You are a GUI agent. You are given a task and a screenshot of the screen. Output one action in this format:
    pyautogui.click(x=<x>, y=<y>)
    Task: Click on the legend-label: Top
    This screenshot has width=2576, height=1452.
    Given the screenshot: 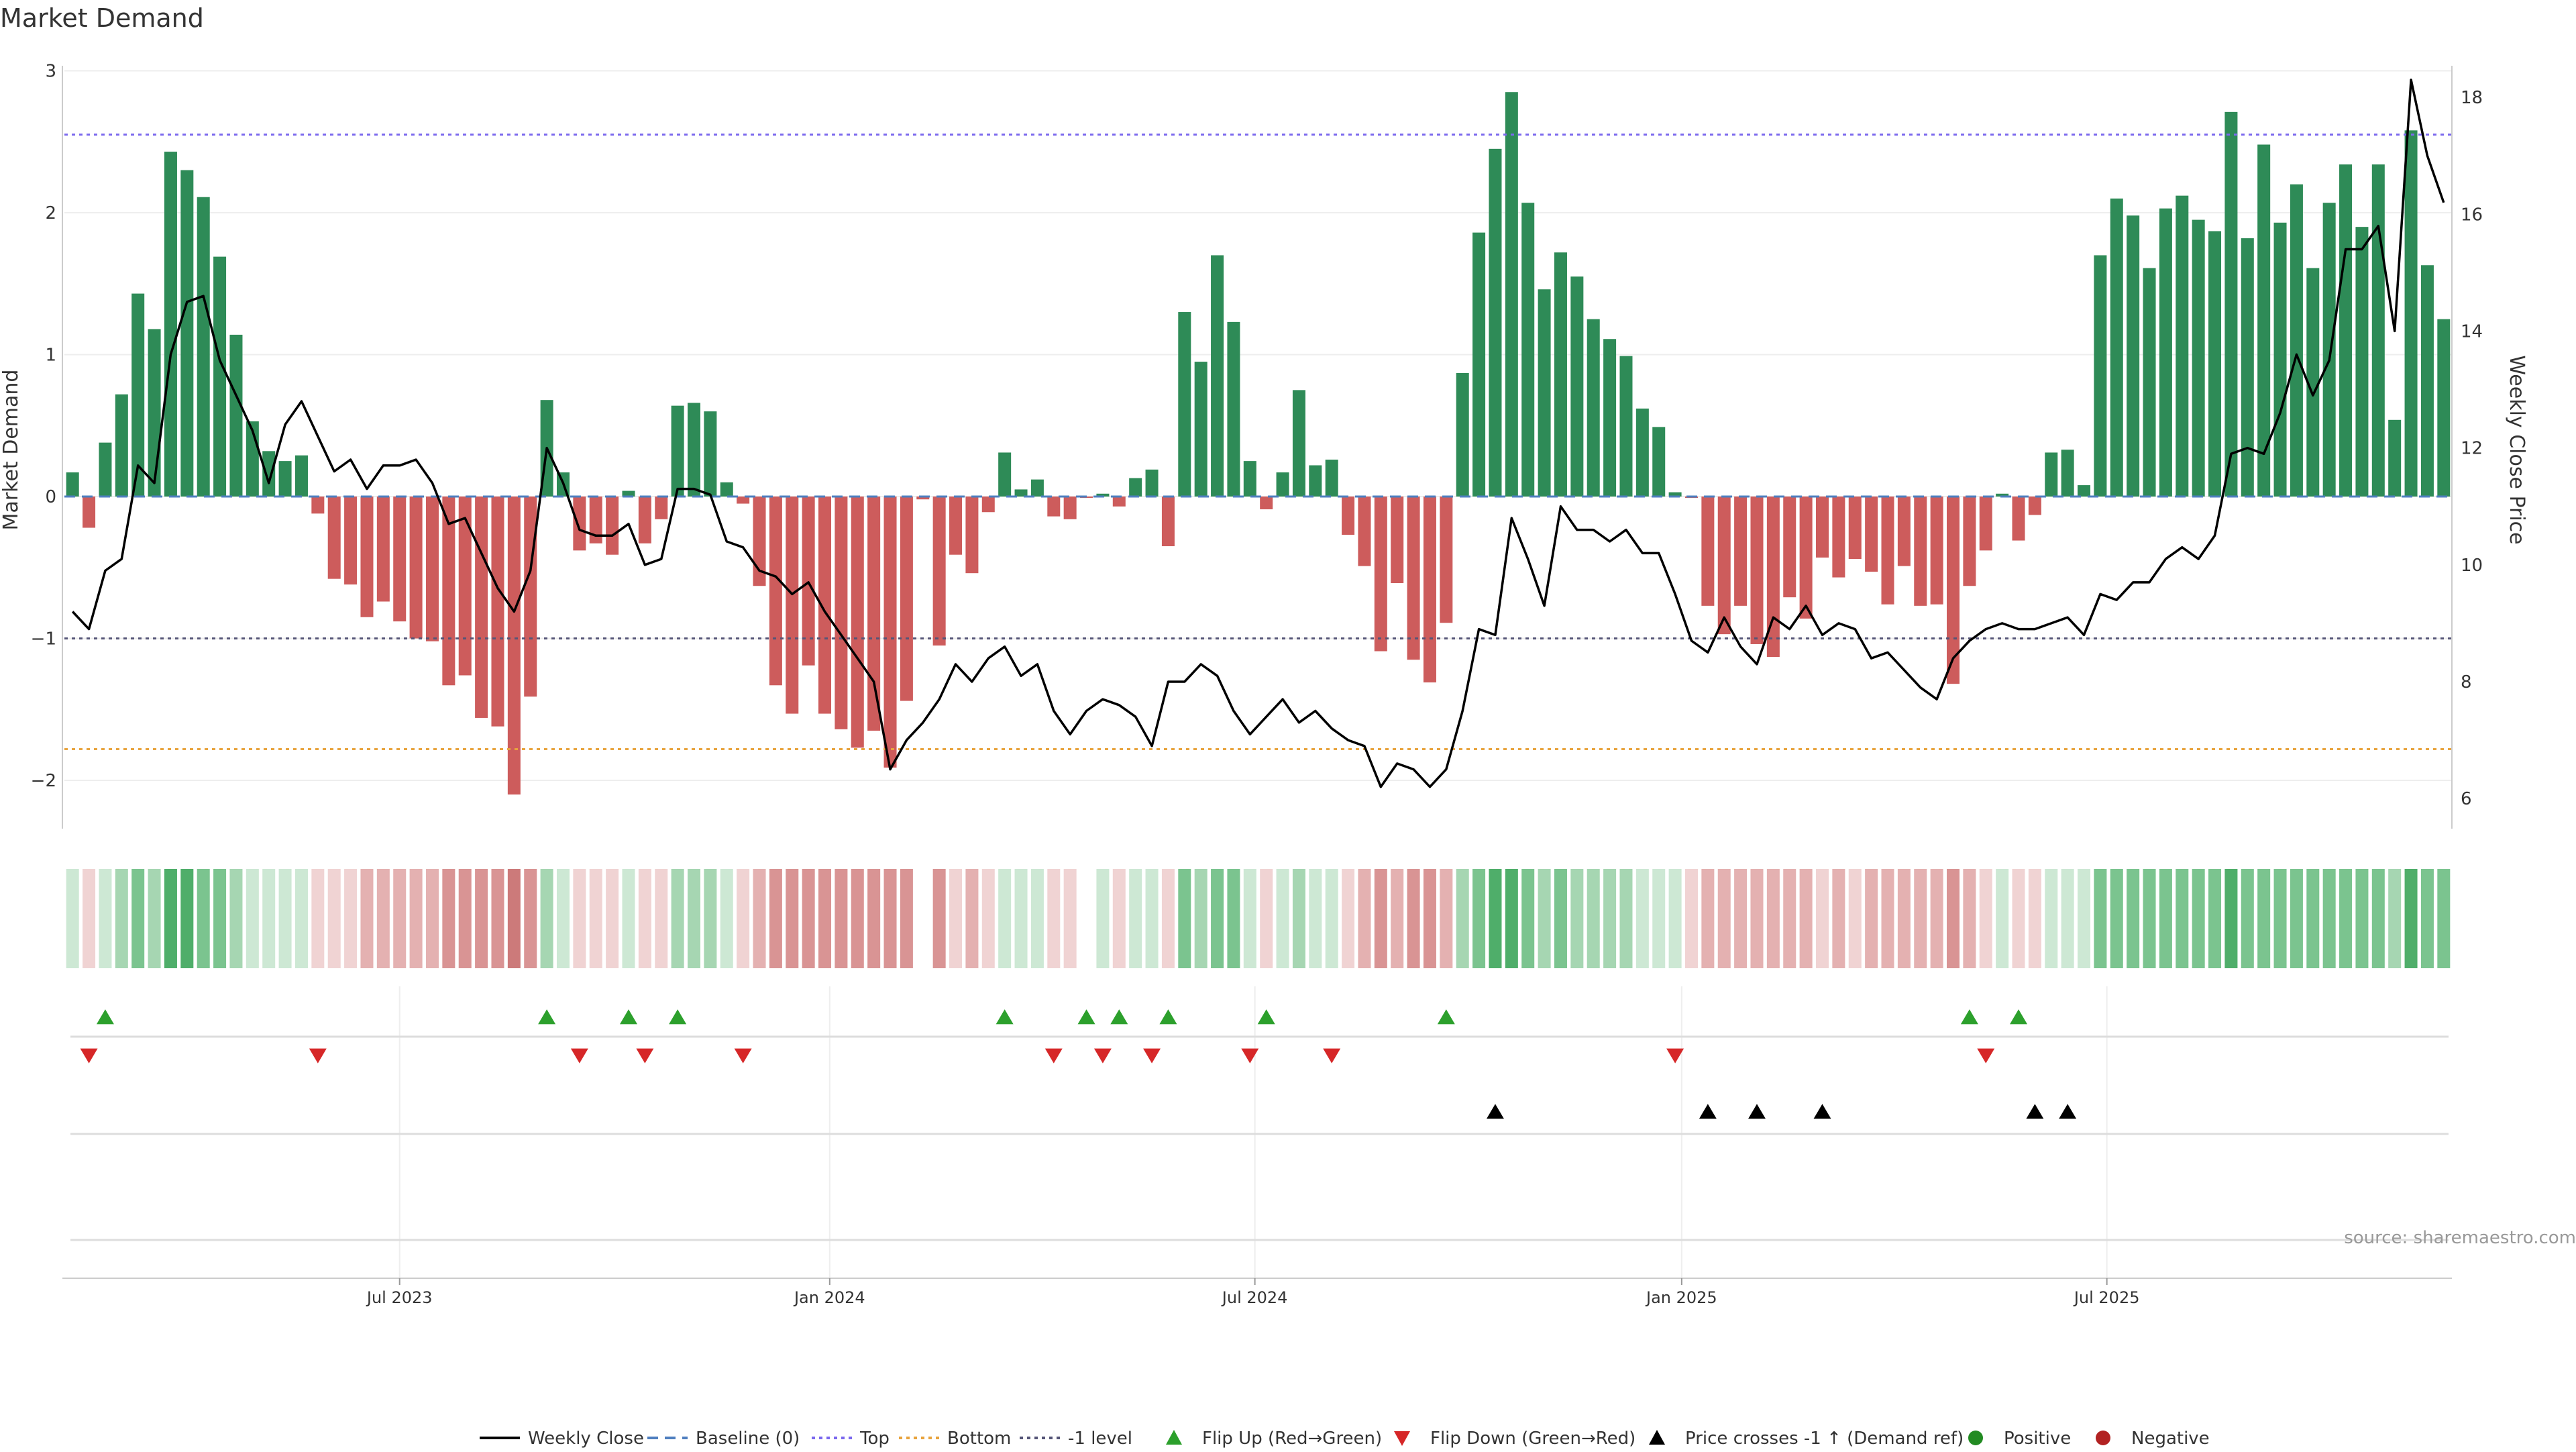 What is the action you would take?
    pyautogui.click(x=874, y=1439)
    